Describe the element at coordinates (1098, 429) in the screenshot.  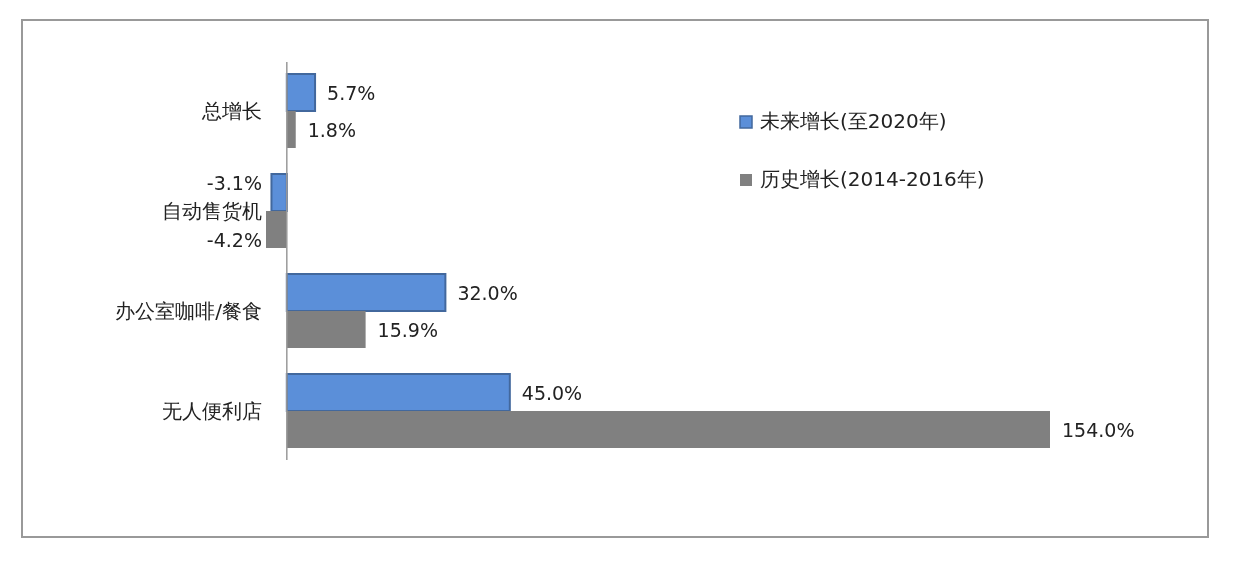
I see `data-label: 154.0%` at that location.